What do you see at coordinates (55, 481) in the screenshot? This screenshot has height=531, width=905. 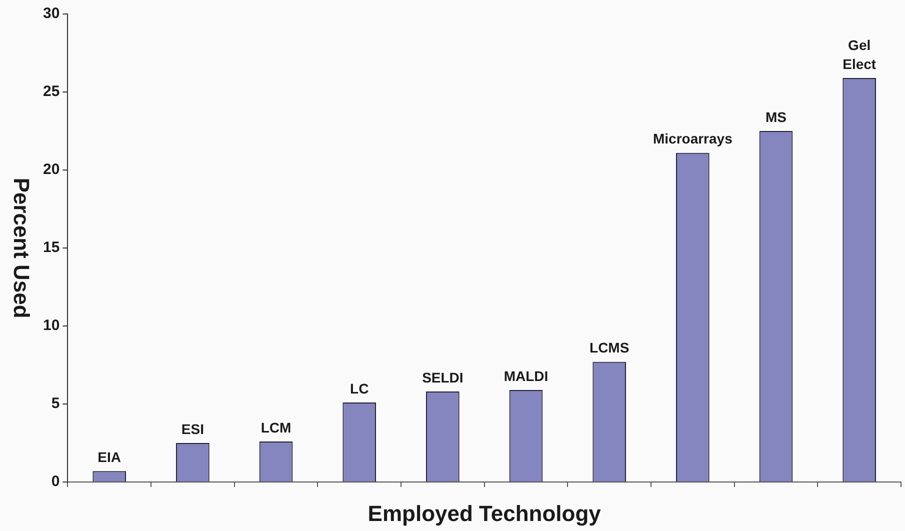 I see `y-tick-label: 0` at bounding box center [55, 481].